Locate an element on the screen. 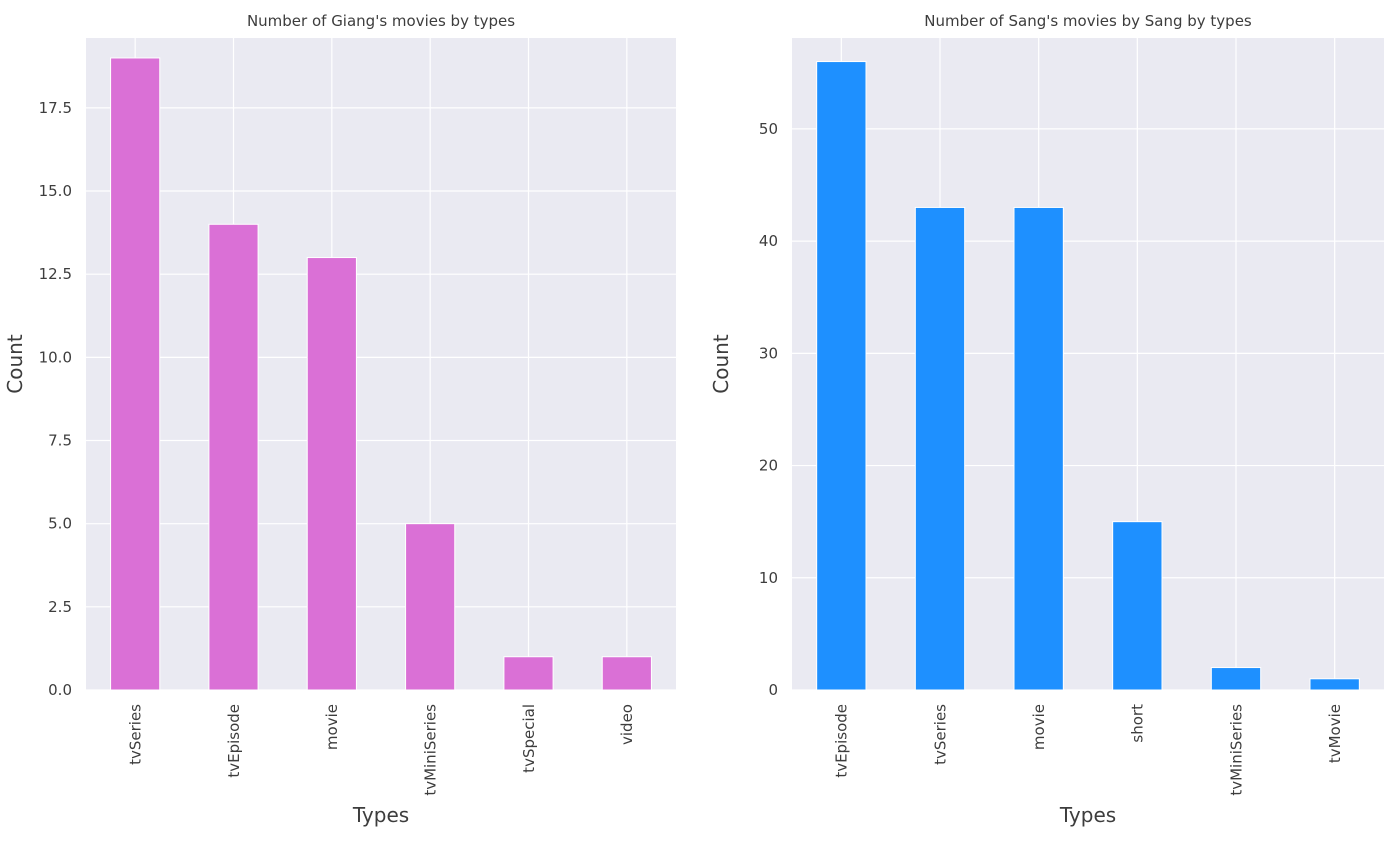  chart-right-xtick-label: tvMiniSeries is located at coordinates (1236, 750).